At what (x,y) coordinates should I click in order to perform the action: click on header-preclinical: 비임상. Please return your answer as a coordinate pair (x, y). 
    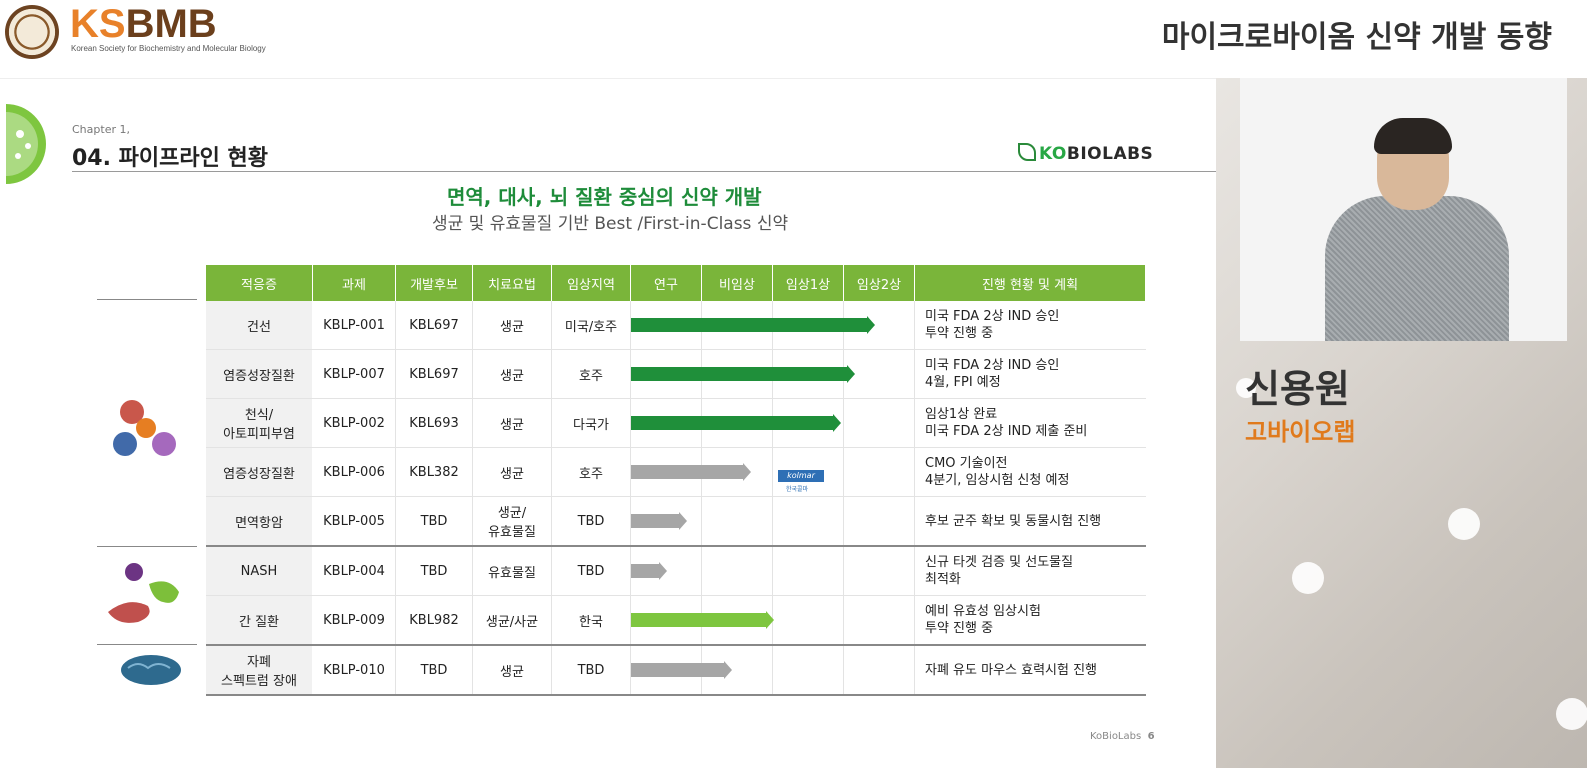
    Looking at the image, I should click on (737, 283).